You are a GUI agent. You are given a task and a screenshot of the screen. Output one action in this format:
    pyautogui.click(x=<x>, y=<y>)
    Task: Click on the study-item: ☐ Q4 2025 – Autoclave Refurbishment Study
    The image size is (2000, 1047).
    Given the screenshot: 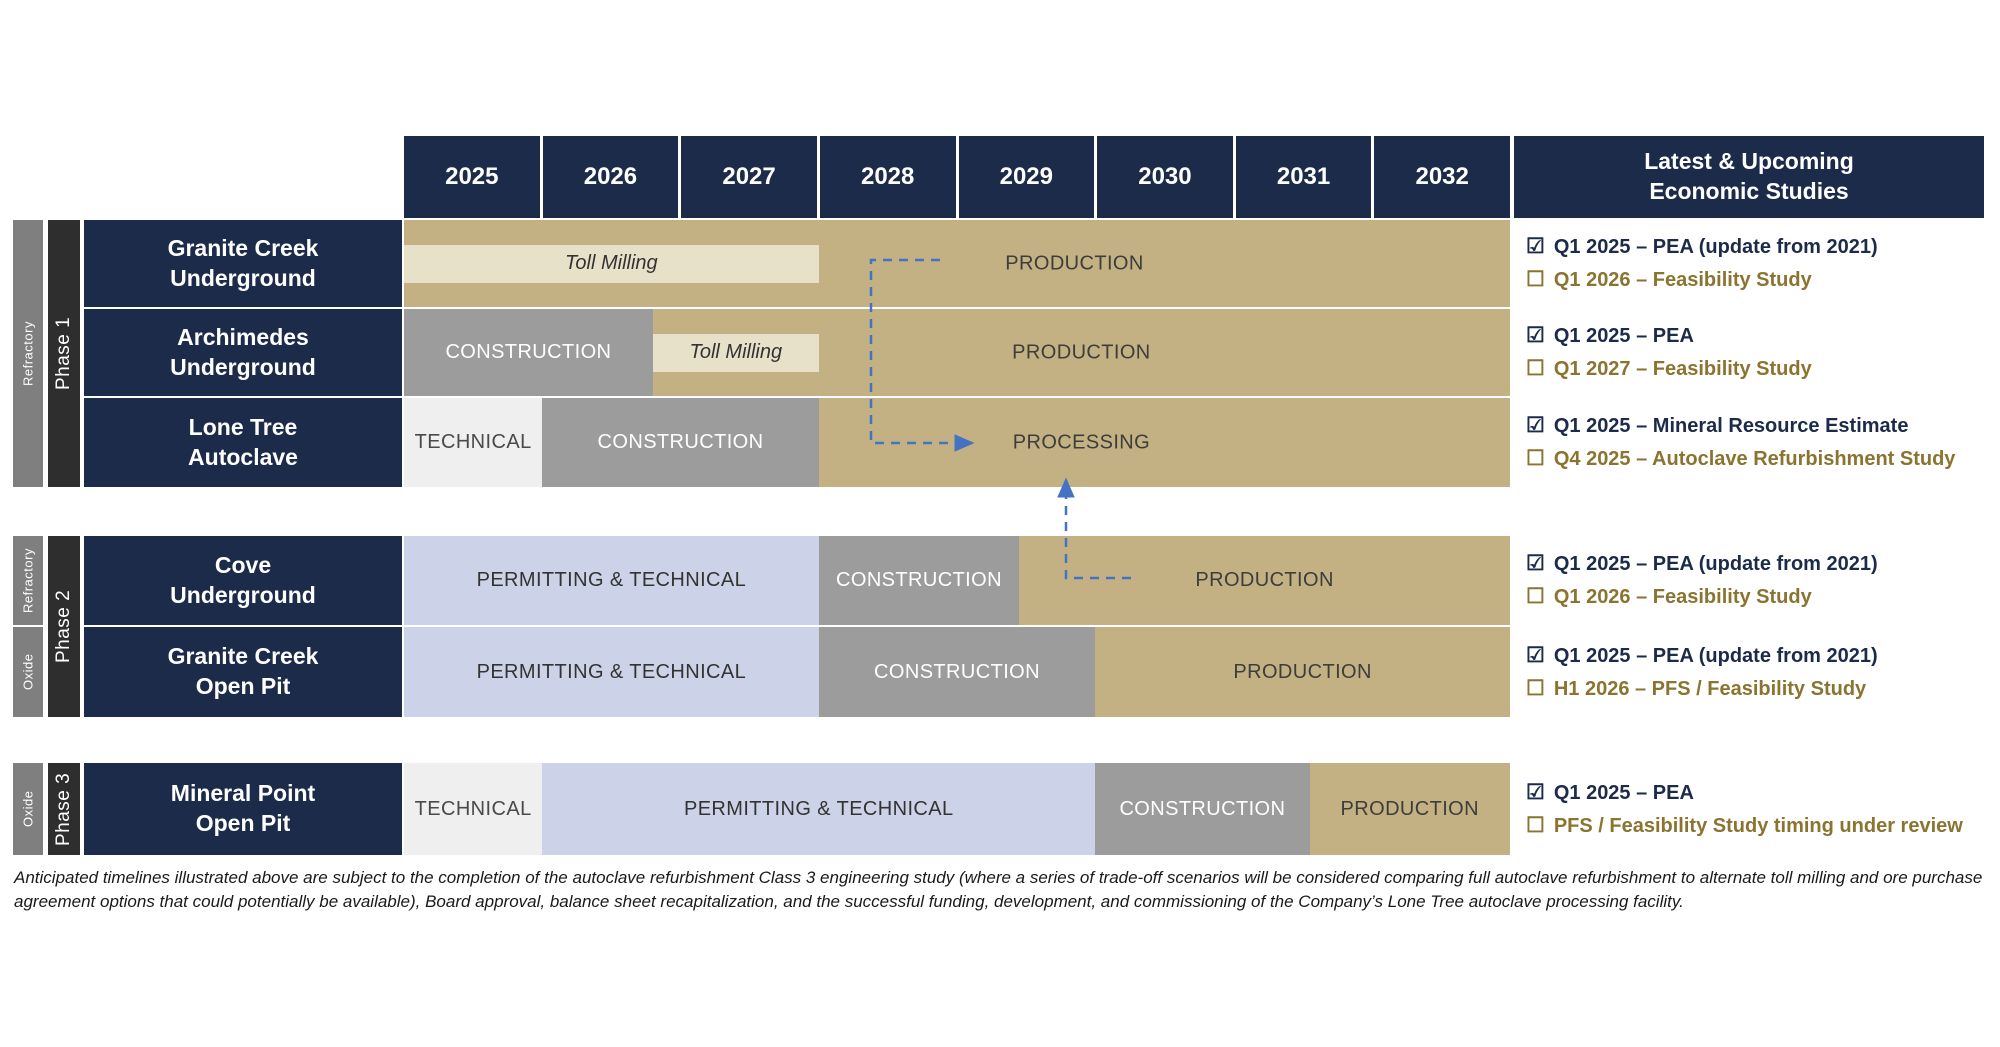 What is the action you would take?
    pyautogui.click(x=1759, y=459)
    